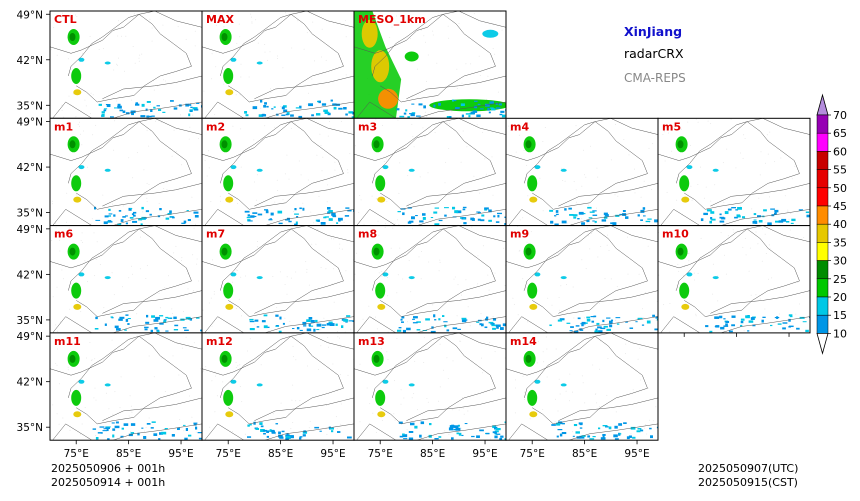 Image resolution: width=860 pixels, height=501 pixels. Describe the element at coordinates (584, 454) in the screenshot. I see `lon-tick-label: 85°E` at that location.